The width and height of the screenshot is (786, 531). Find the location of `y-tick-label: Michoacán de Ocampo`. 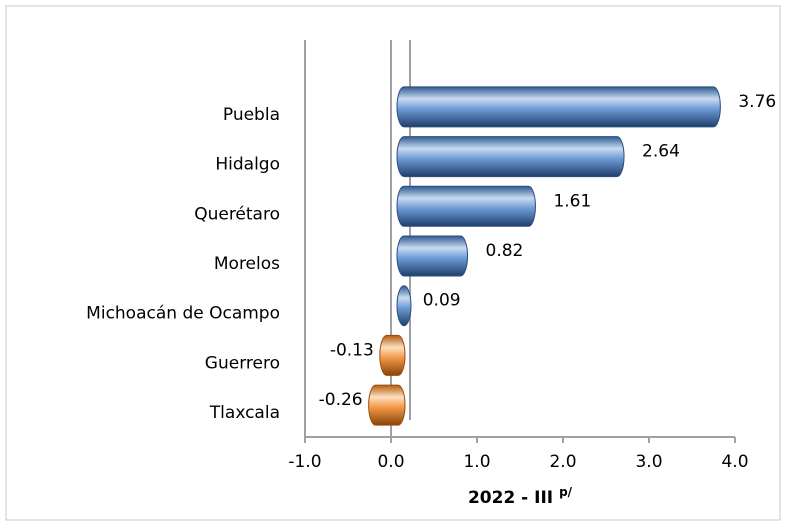

y-tick-label: Michoacán de Ocampo is located at coordinates (183, 314).